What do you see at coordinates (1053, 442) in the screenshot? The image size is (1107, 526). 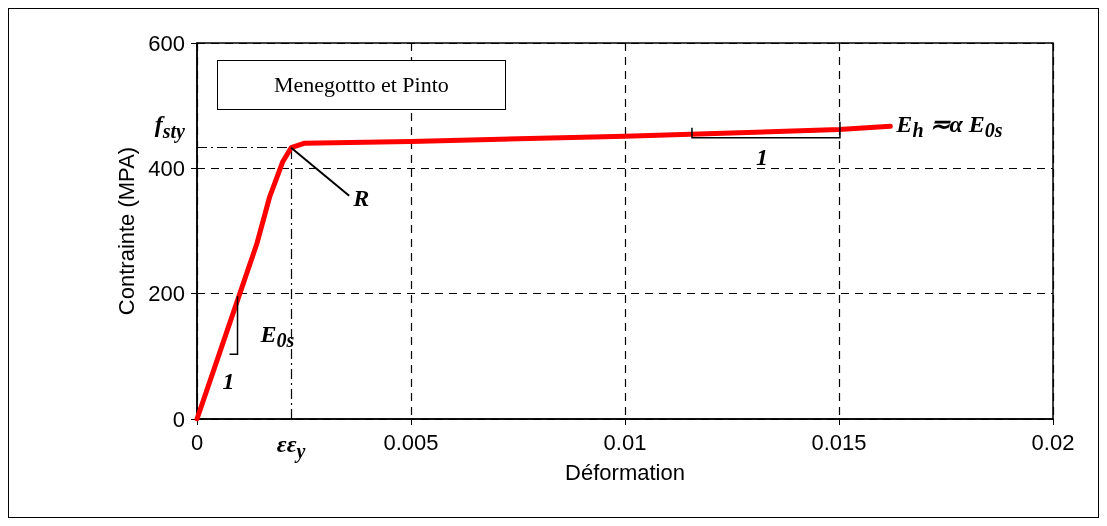 I see `x-tick-label: 0.02` at bounding box center [1053, 442].